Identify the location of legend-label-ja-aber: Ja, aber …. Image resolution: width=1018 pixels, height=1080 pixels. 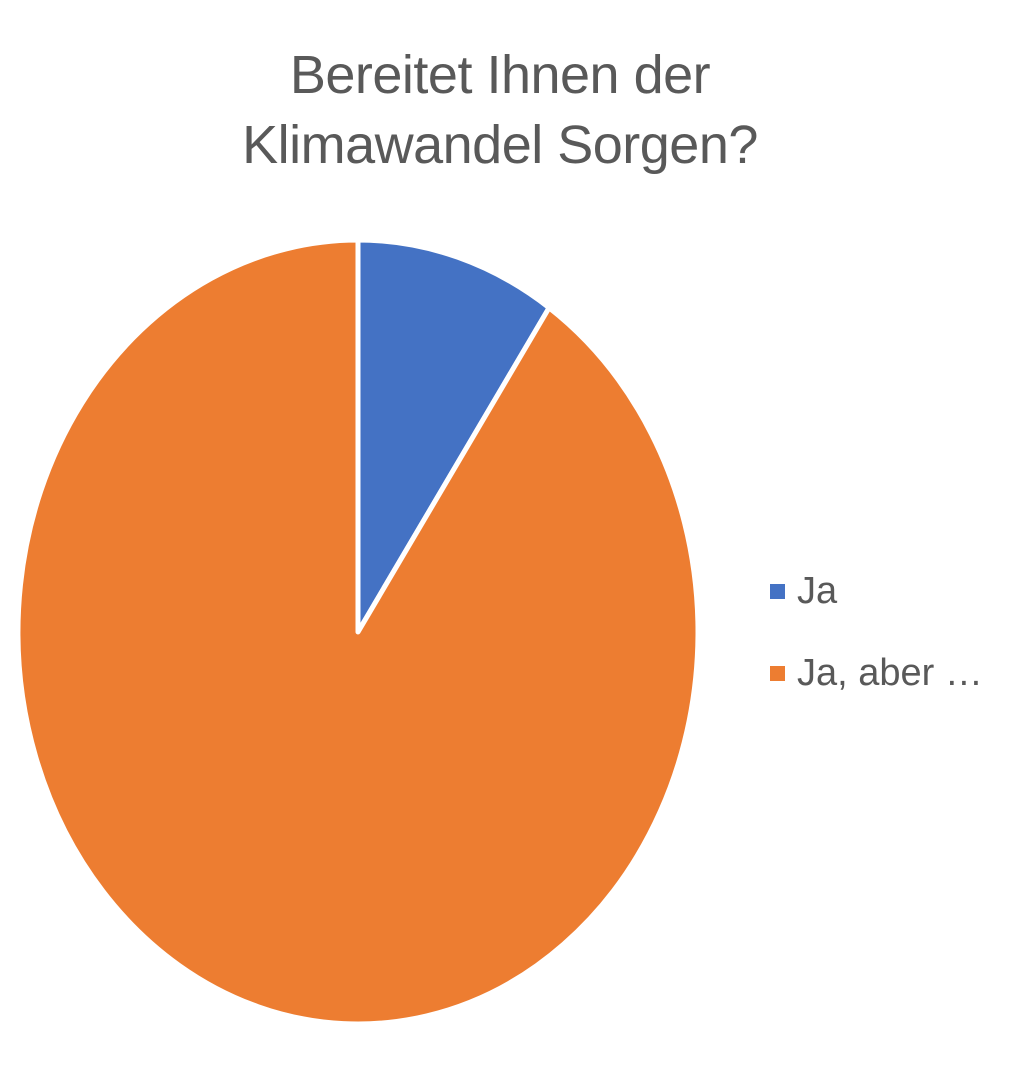
(890, 672).